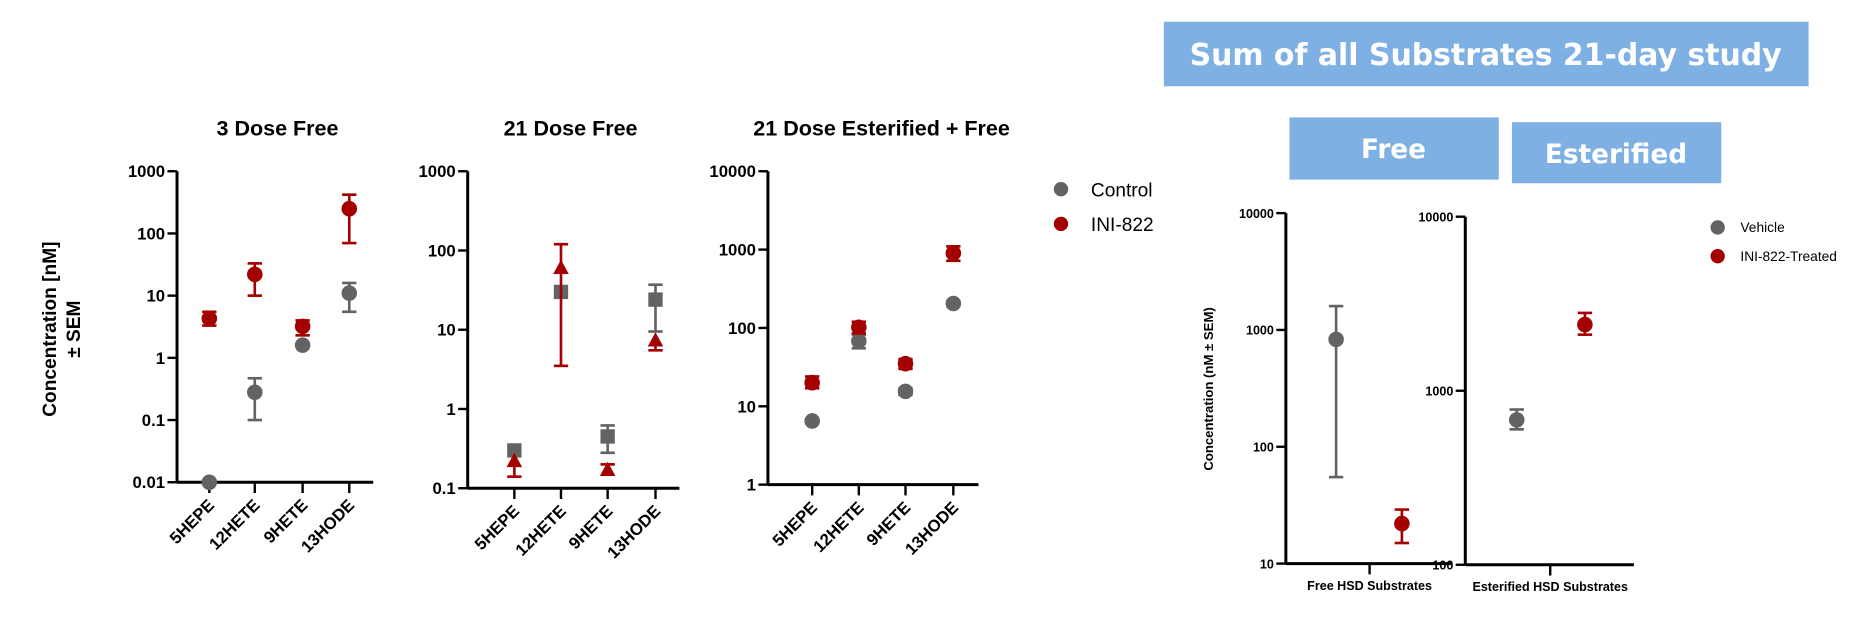 The image size is (1866, 620). What do you see at coordinates (1762, 227) in the screenshot?
I see `legend-label: Vehicle` at bounding box center [1762, 227].